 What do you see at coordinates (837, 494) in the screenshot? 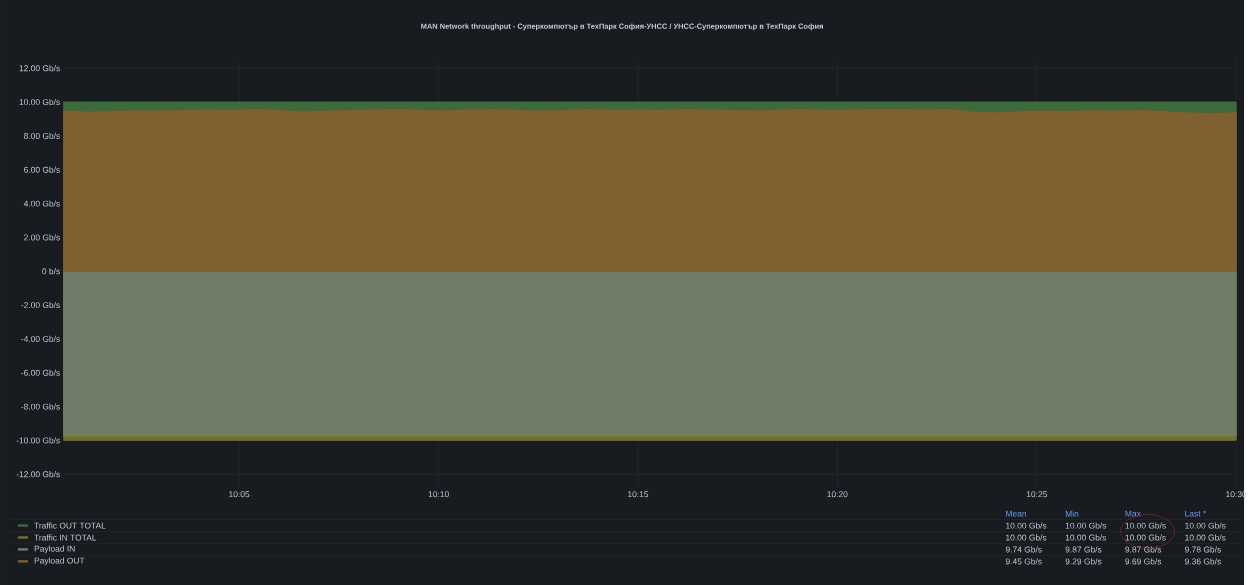
I see `x-tick-label: 10:20` at bounding box center [837, 494].